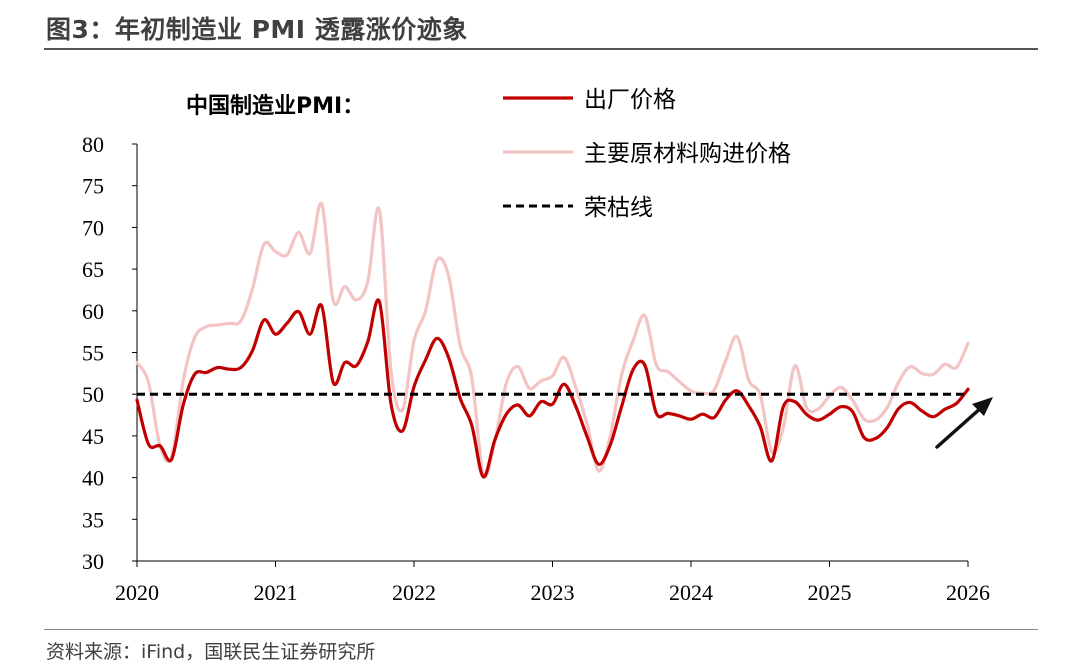 Image resolution: width=1080 pixels, height=671 pixels. What do you see at coordinates (211, 652) in the screenshot?
I see `source-note: 资料来源：iFind，国联民生证券研究所` at bounding box center [211, 652].